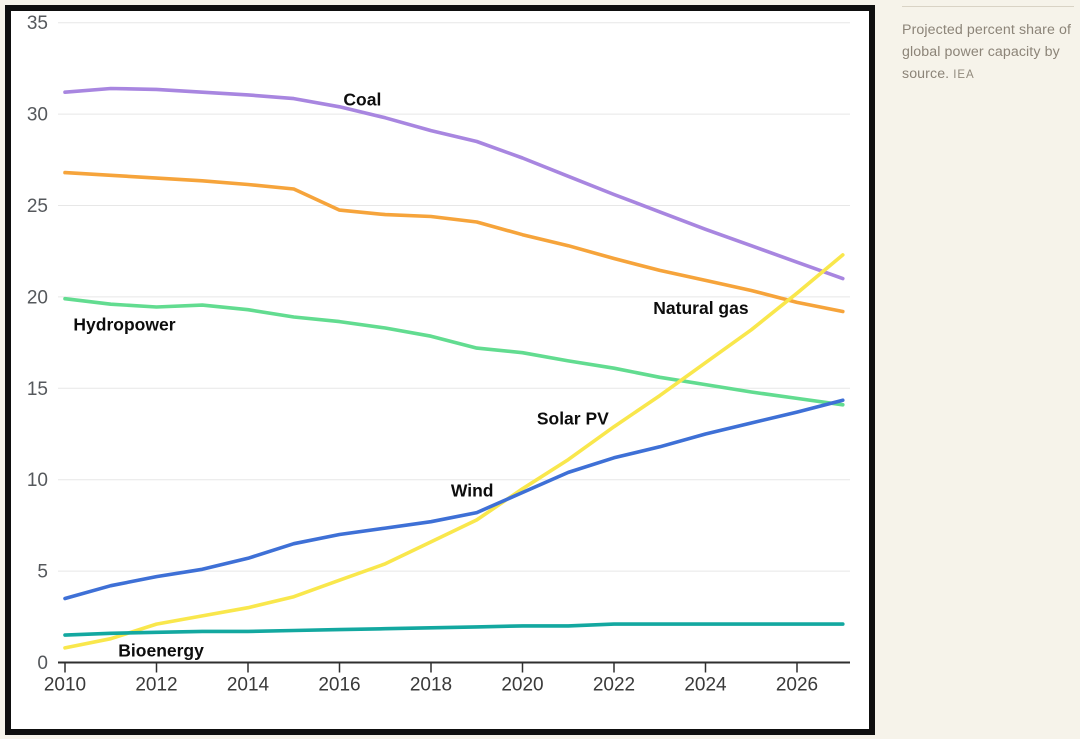  I want to click on y-tick-label-5: 5, so click(42, 572).